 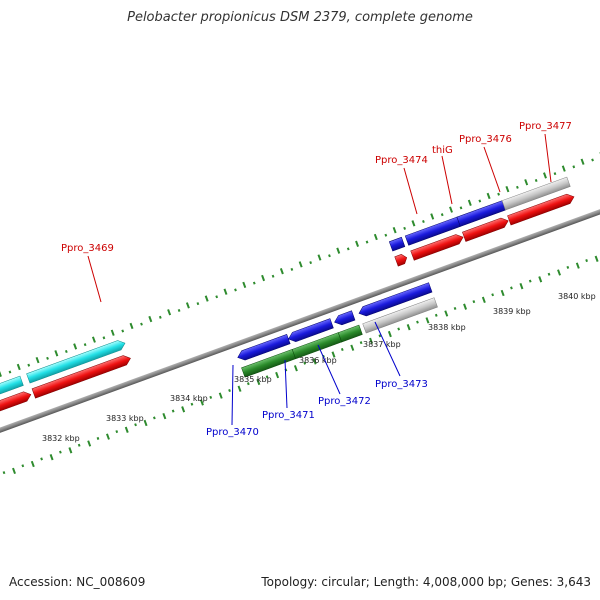 What do you see at coordinates (344, 318) in the screenshot?
I see `gene-ppro-3472-blue` at bounding box center [344, 318].